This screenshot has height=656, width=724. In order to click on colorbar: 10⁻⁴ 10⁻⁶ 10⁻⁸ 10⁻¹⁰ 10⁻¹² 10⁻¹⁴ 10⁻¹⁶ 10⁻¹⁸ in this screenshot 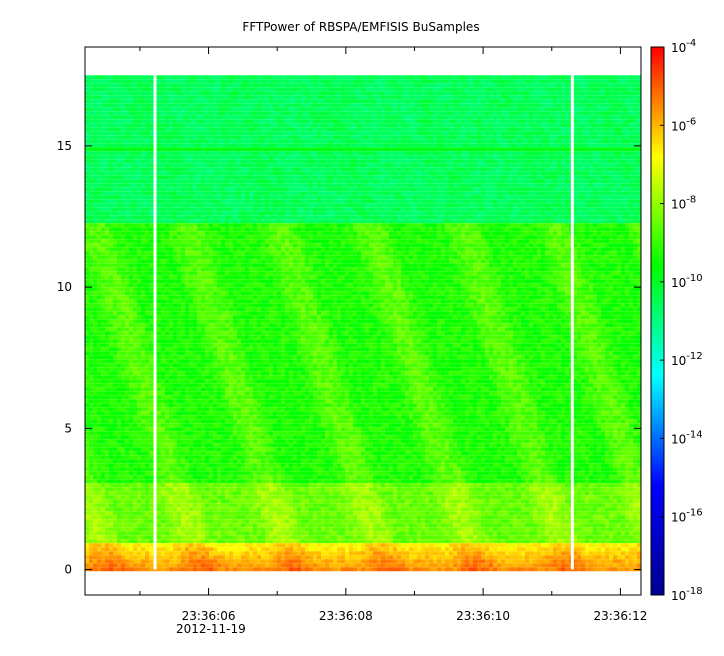, I will do `click(676, 320)`.